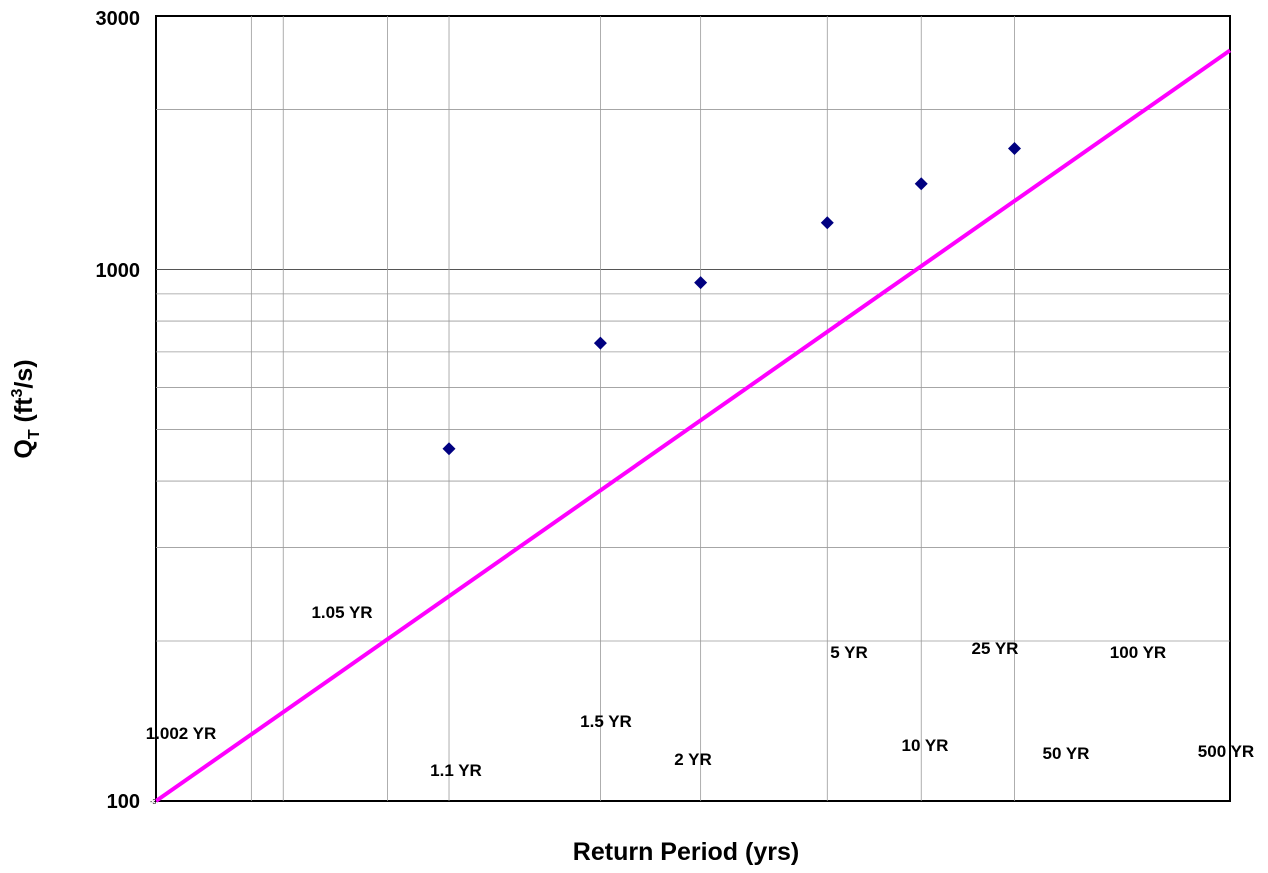 This screenshot has width=1268, height=873. What do you see at coordinates (153, 802) in the screenshot?
I see `minor-tick-label: -3` at bounding box center [153, 802].